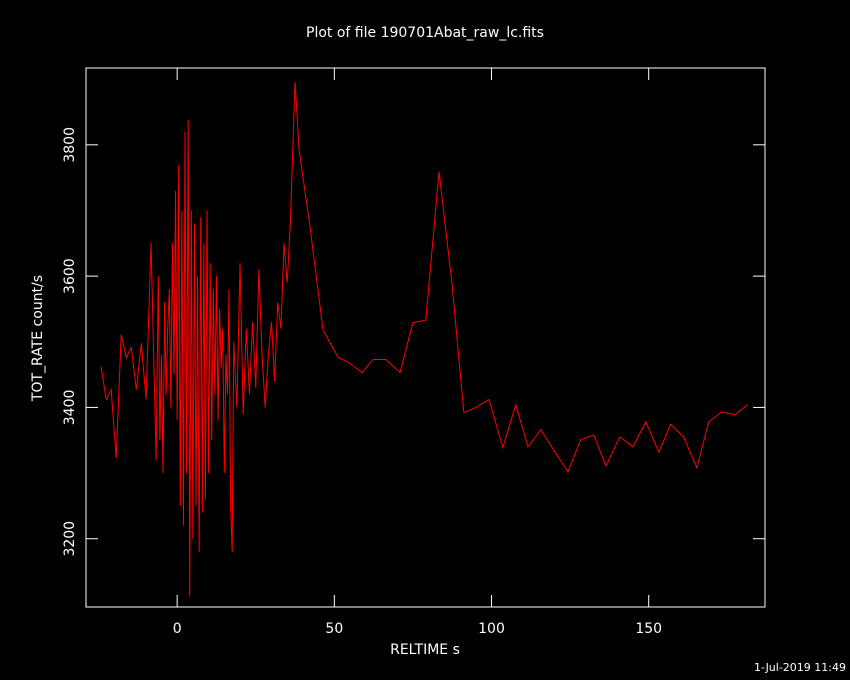 This screenshot has height=680, width=850. What do you see at coordinates (425, 33) in the screenshot?
I see `chart-title: Plot of file 190701Abat_raw_lc.fits` at bounding box center [425, 33].